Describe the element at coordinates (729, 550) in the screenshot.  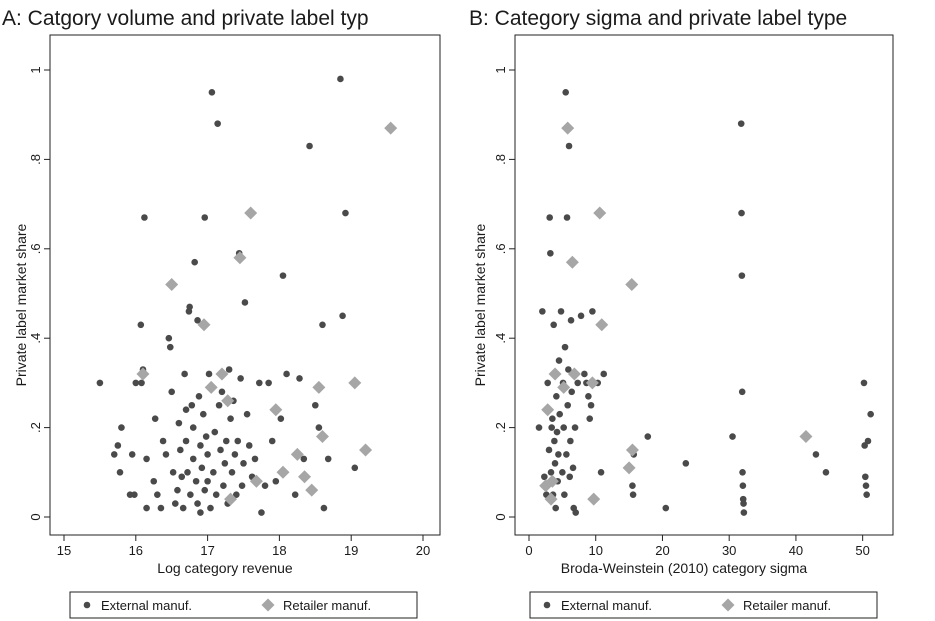
I see `x-tick-label: 30` at that location.